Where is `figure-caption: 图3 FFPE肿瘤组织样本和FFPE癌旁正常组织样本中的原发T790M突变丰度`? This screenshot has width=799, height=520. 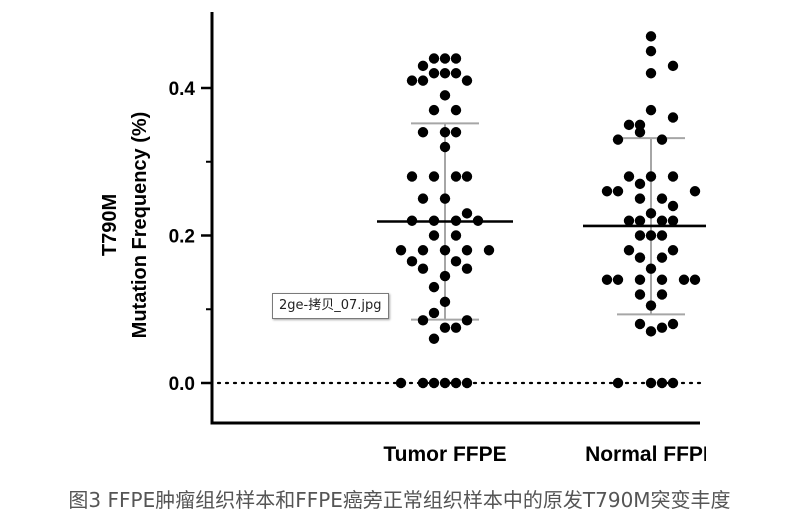 figure-caption: 图3 FFPE肿瘤组织样本和FFPE癌旁正常组织样本中的原发T790M突变丰度 is located at coordinates (399, 500).